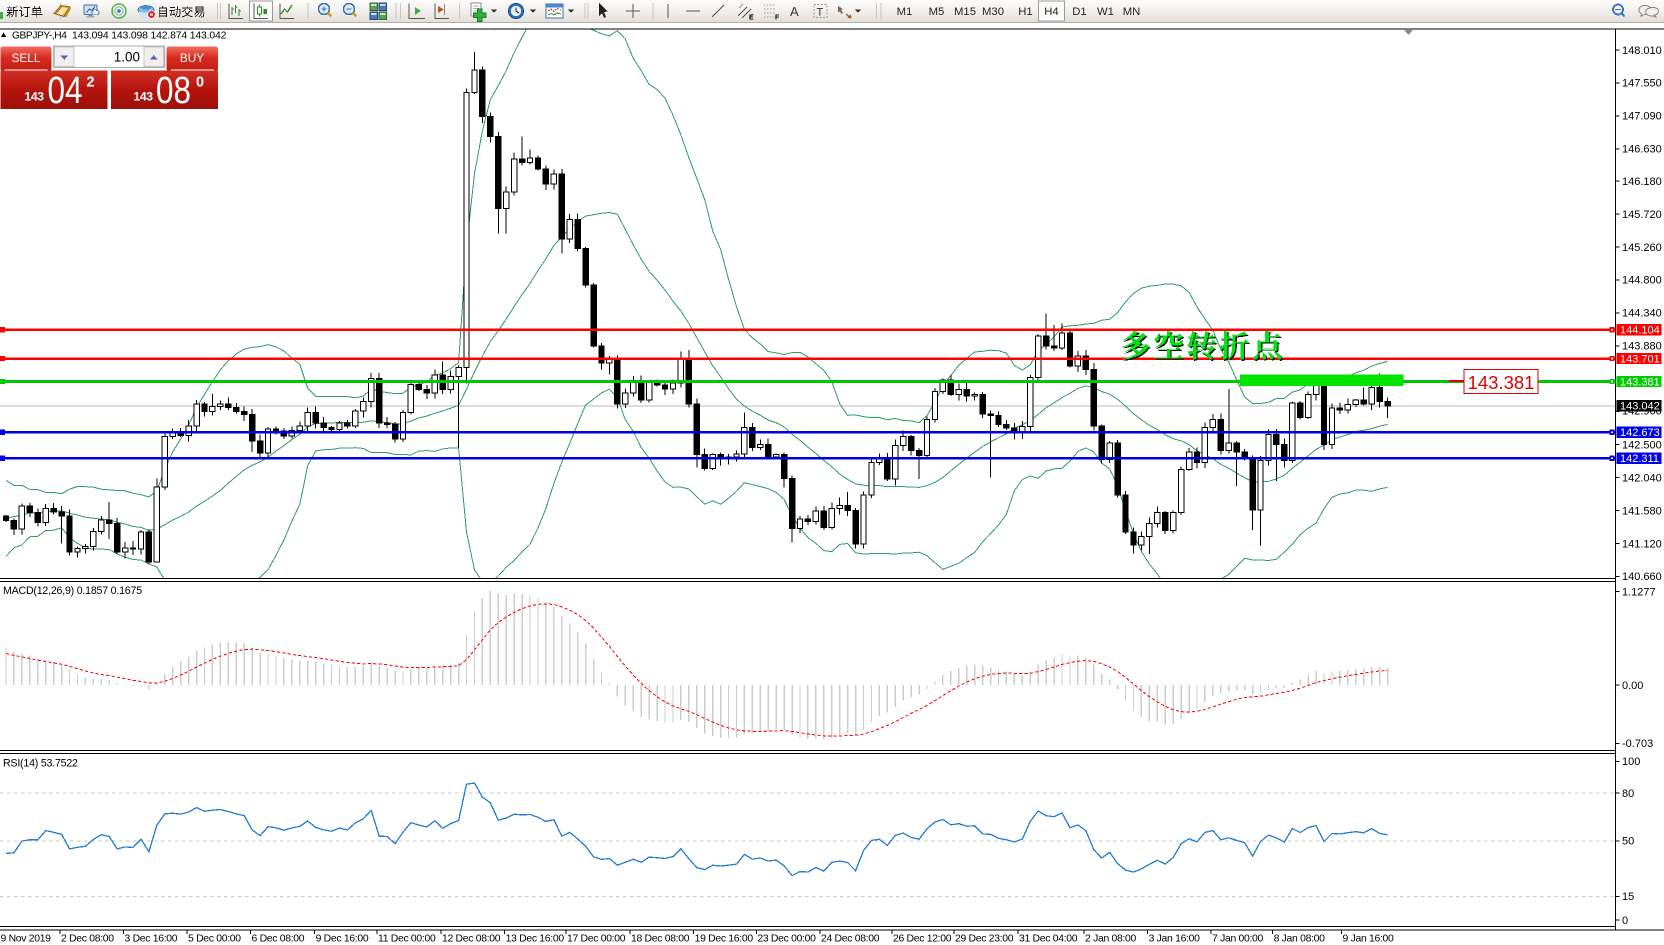 The height and width of the screenshot is (945, 1664). What do you see at coordinates (127, 57) in the screenshot?
I see `svg-text: 1.00` at bounding box center [127, 57].